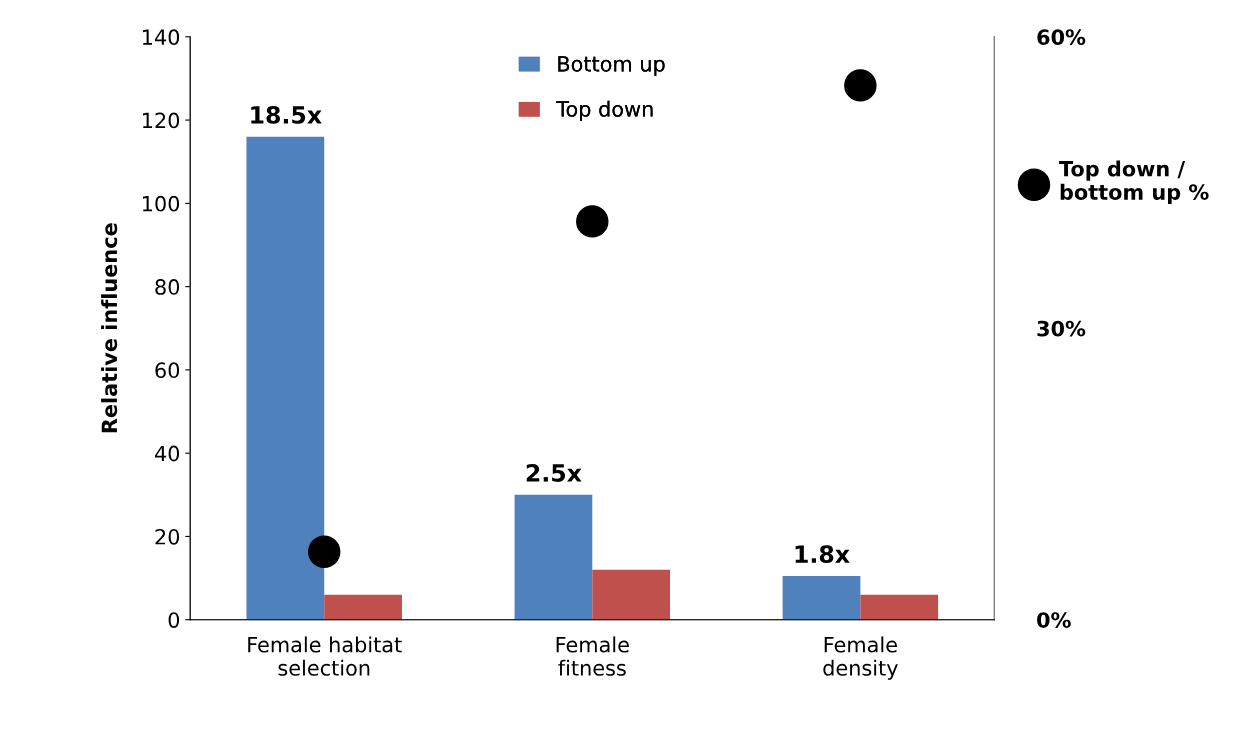 The image size is (1243, 736). I want to click on x-tick-label: Female habitat selection, so click(325, 656).